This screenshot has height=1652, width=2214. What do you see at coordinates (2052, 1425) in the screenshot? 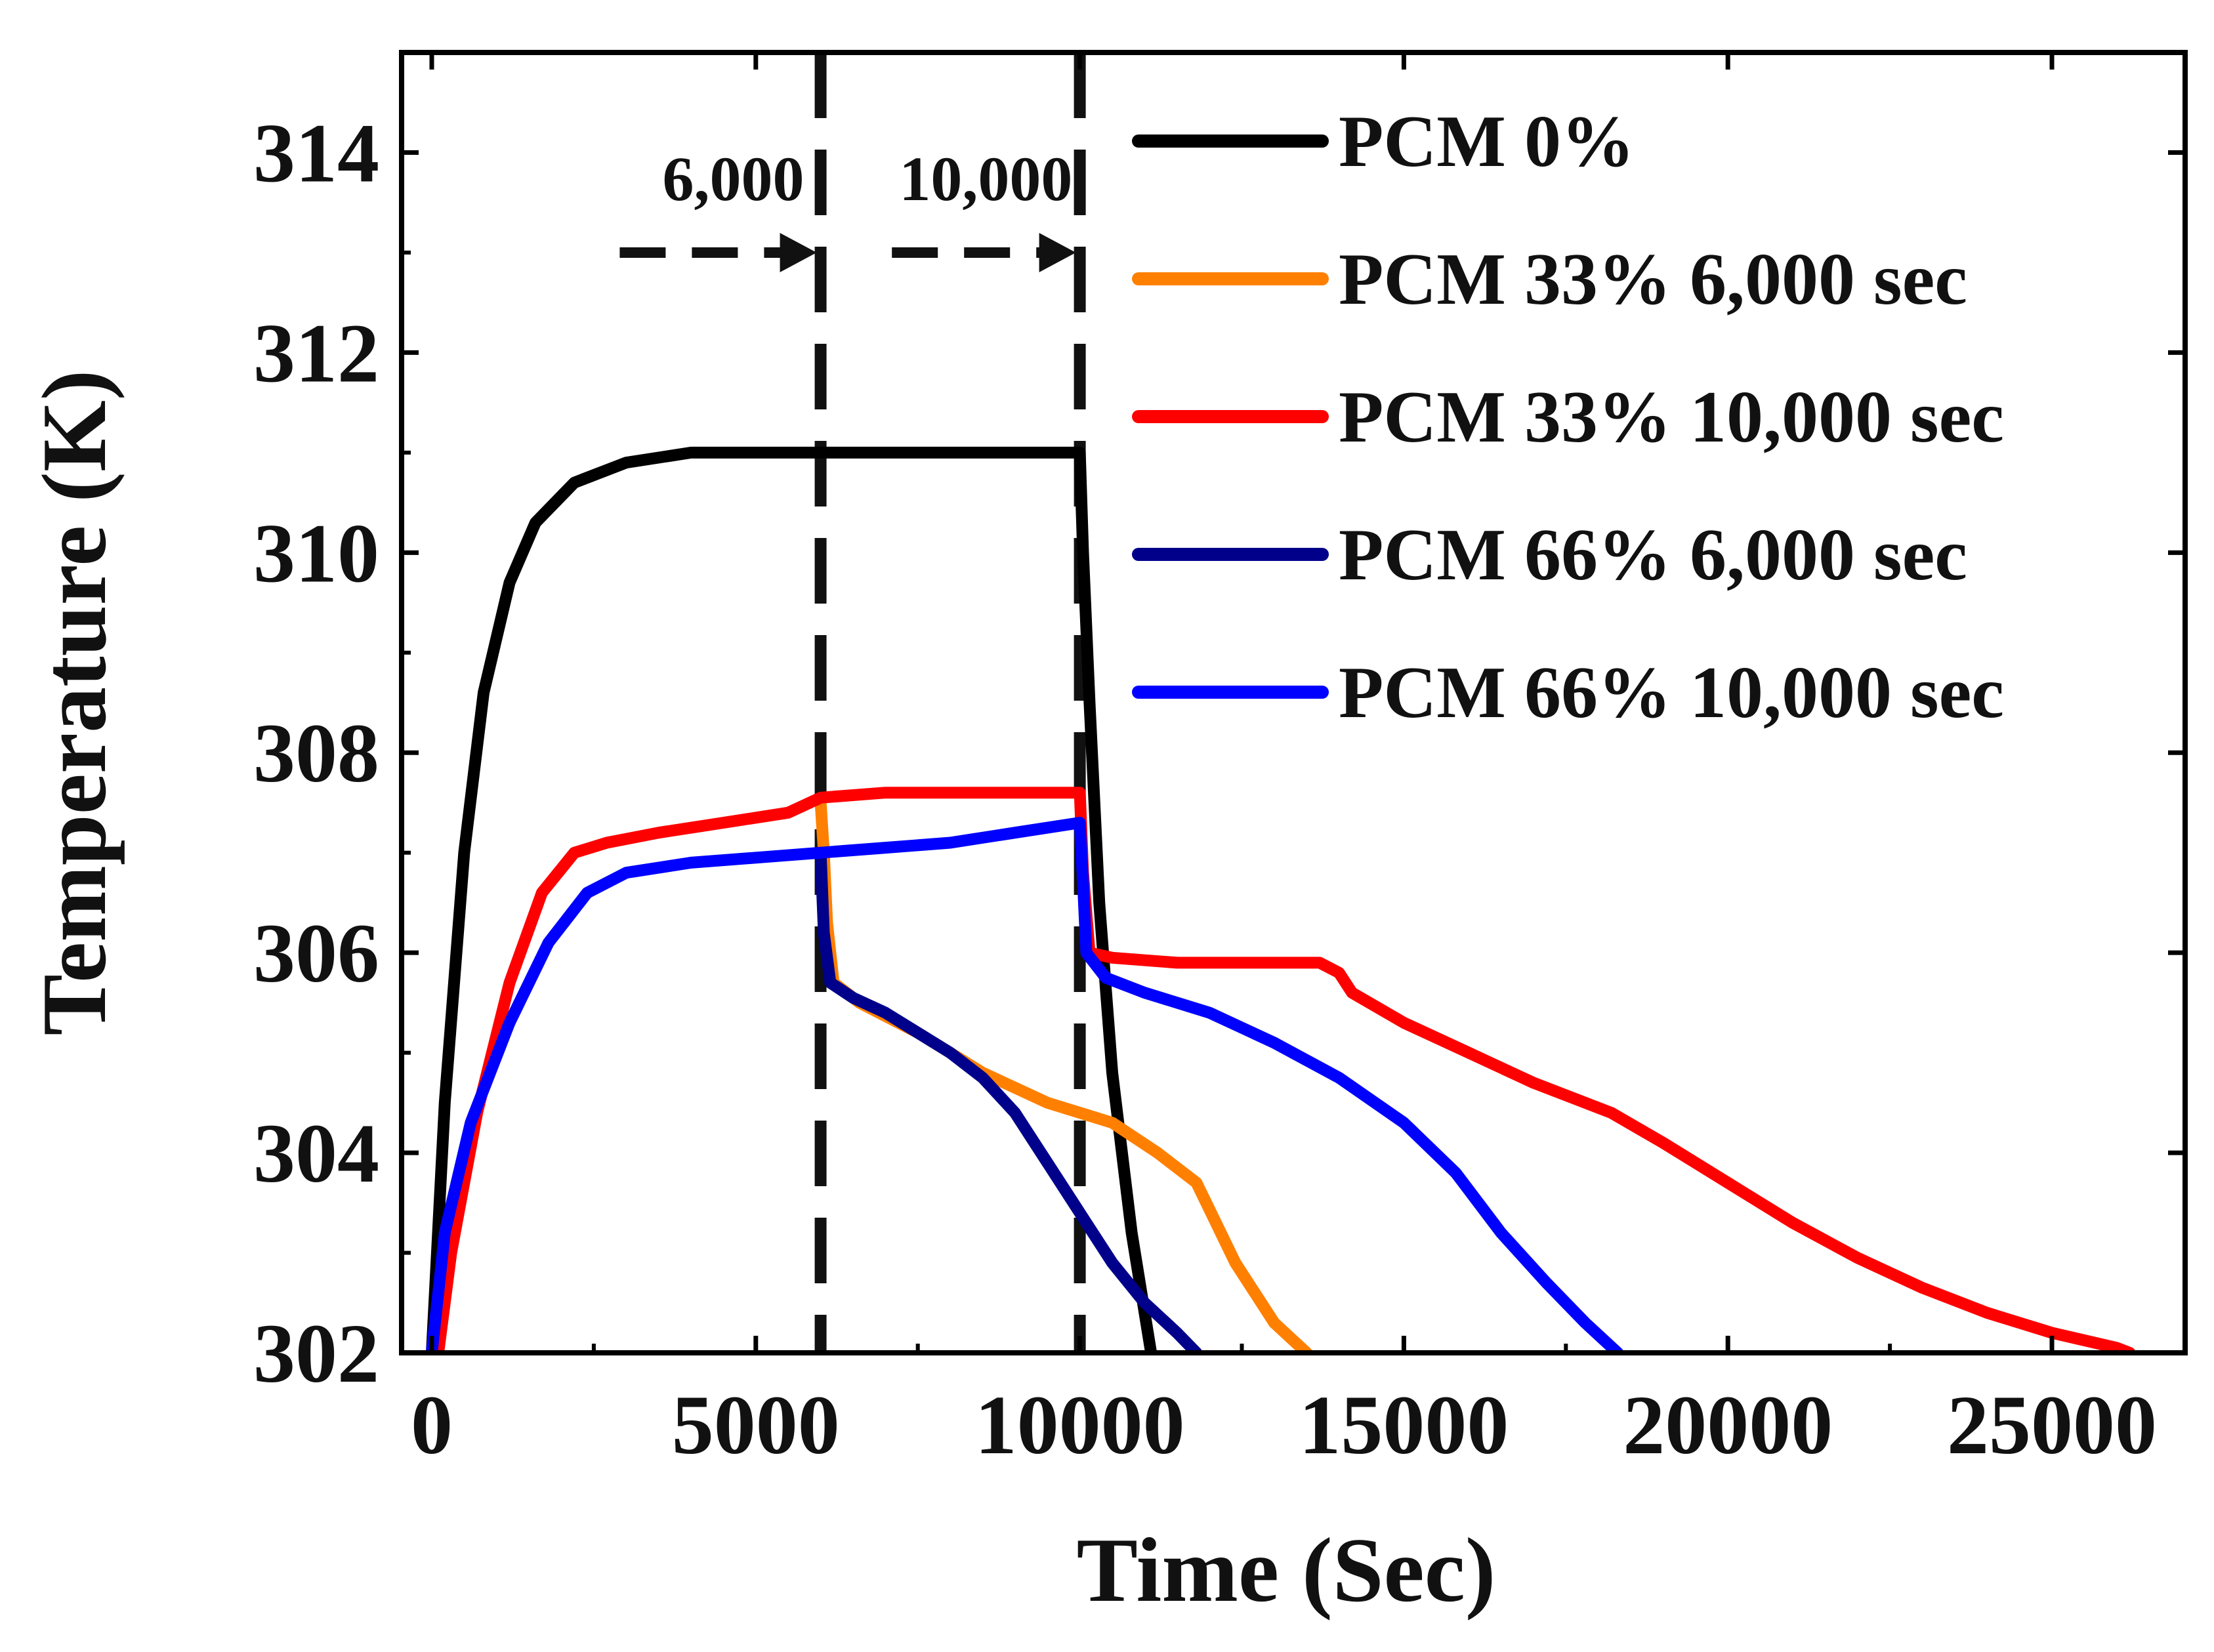
I see `x-tick-label: 25000` at bounding box center [2052, 1425].